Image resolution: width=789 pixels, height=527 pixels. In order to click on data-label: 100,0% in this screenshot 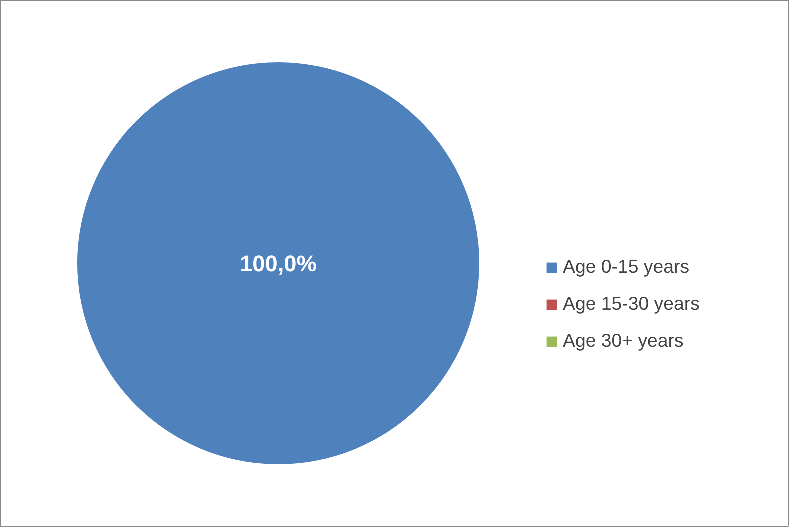, I will do `click(278, 263)`.